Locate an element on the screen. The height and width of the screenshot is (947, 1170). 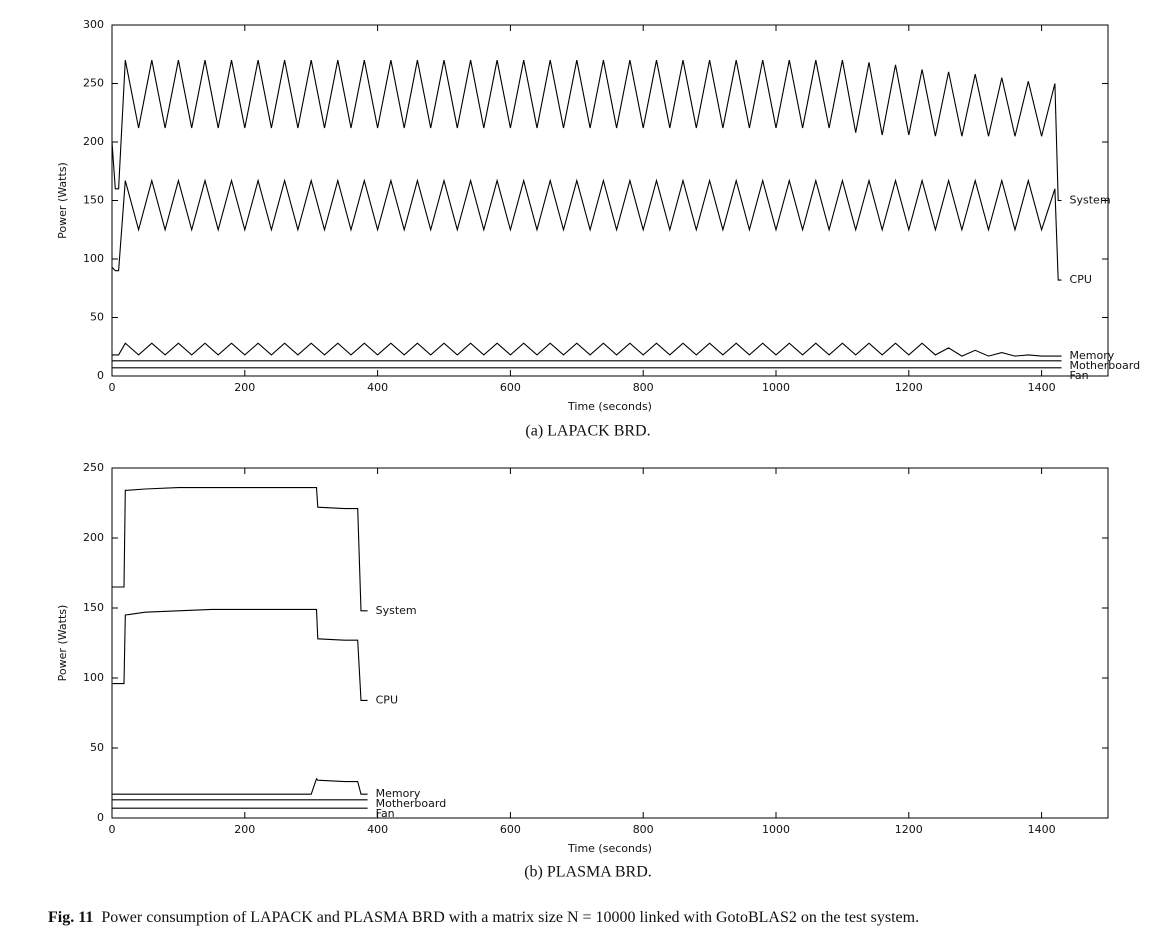
chart-caption: (a) LAPACK BRD. is located at coordinates (587, 431).